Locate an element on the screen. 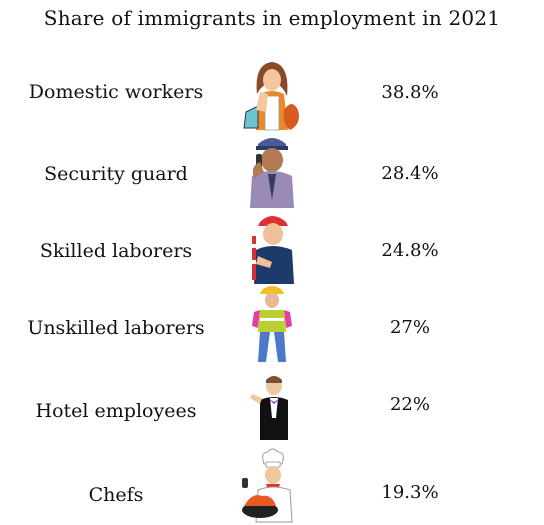 The height and width of the screenshot is (525, 544). construction-worker-icon is located at coordinates (273, 250).